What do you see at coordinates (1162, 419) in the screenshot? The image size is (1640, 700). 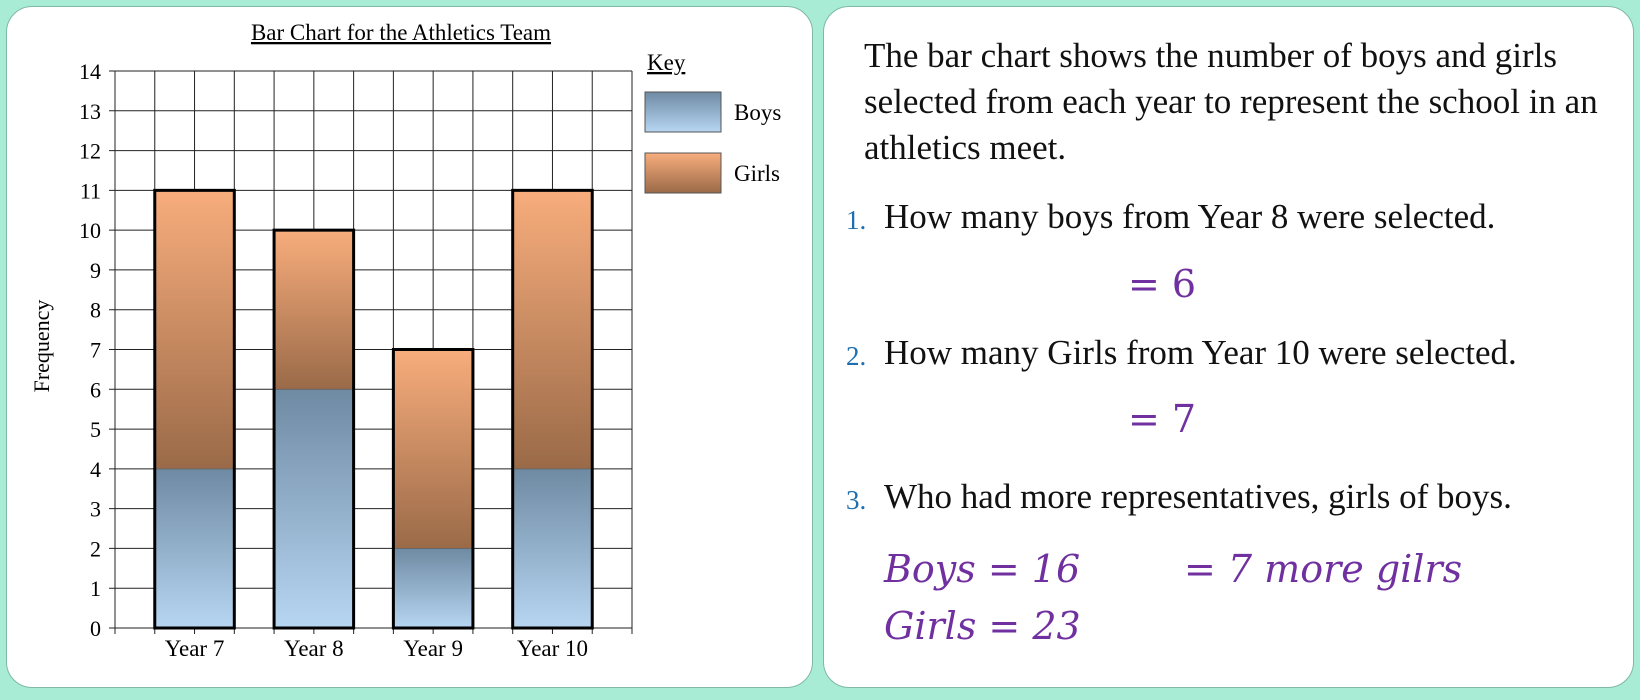 I see `answer-2: = 7` at bounding box center [1162, 419].